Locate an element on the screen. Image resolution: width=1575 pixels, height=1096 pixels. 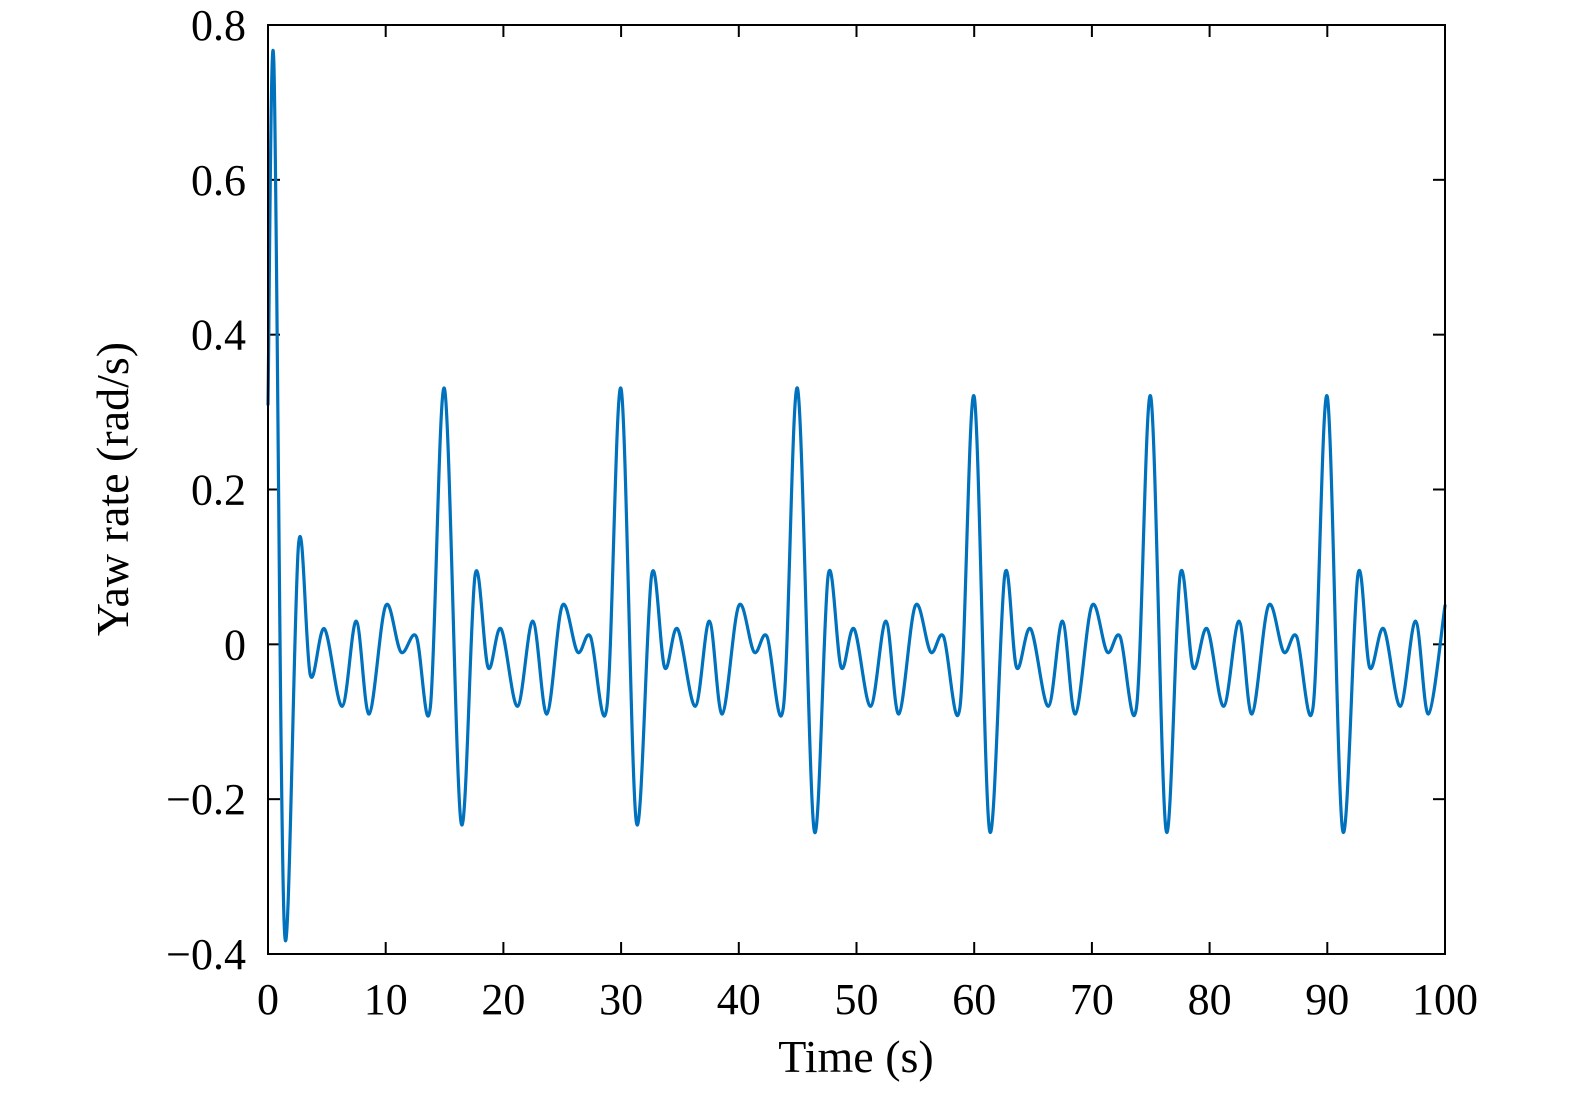
x-tick-label: 100 is located at coordinates (1445, 999).